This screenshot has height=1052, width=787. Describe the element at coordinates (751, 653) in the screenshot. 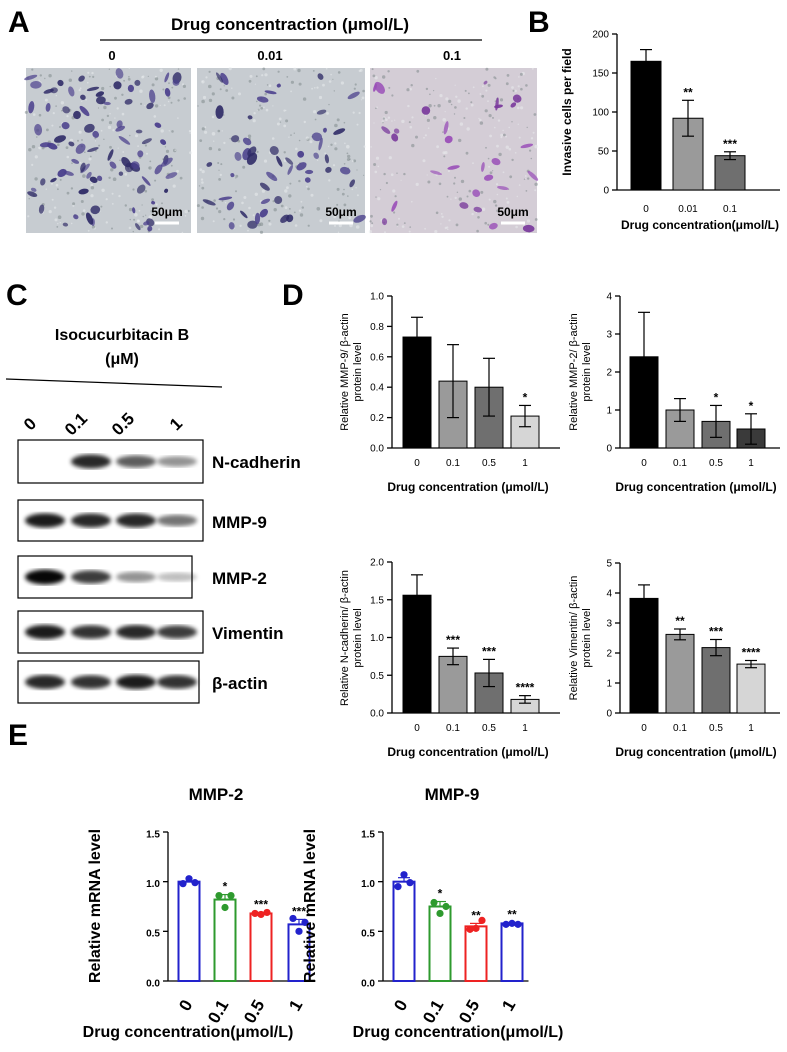

I see `significance-marker: ****` at that location.